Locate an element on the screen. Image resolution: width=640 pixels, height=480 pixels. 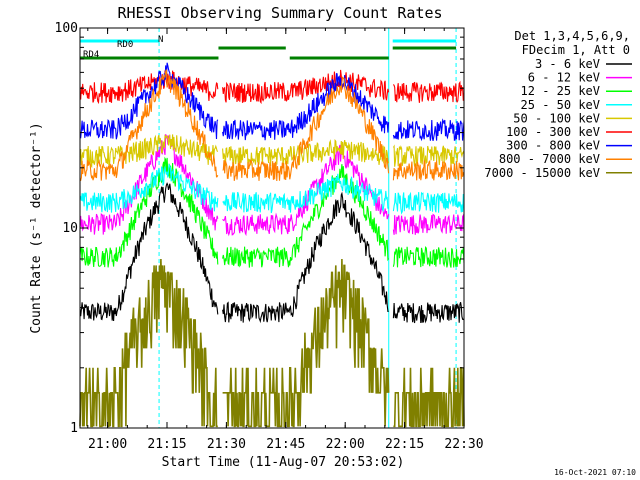
footer-timestamp: 16-Oct-2021 07:10 is located at coordinates (595, 472).